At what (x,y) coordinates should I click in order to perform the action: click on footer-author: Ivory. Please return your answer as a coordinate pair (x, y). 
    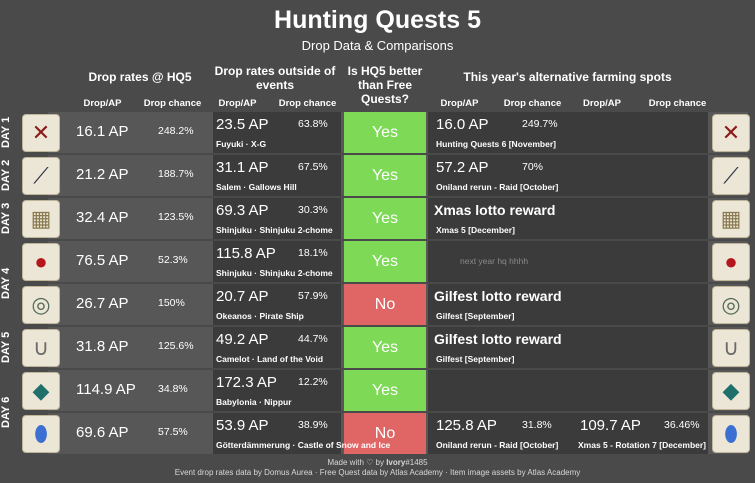
    Looking at the image, I should click on (396, 462).